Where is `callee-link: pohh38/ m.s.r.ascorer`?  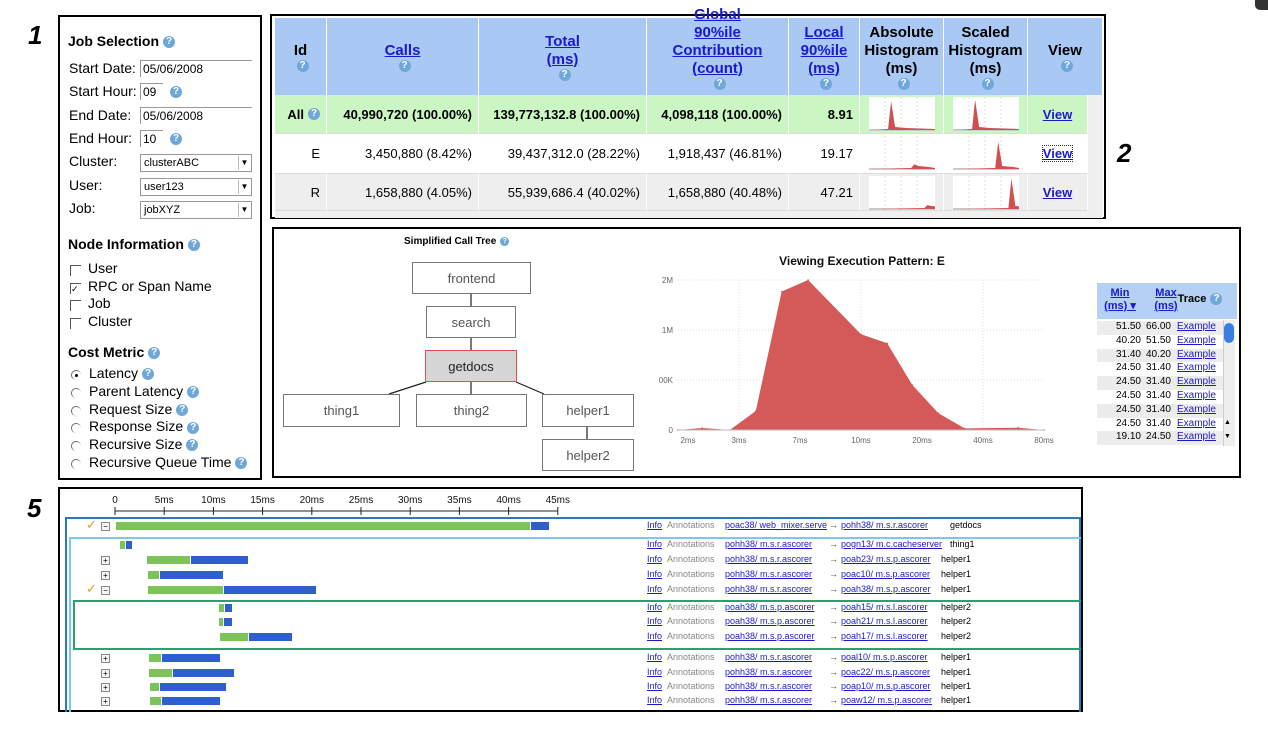 callee-link: pohh38/ m.s.r.ascorer is located at coordinates (885, 525).